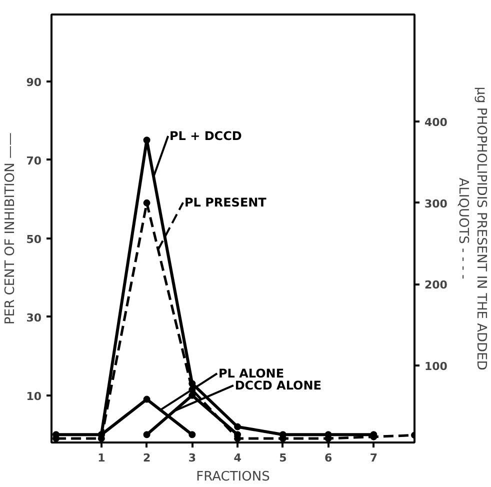 The width and height of the screenshot is (491, 487). What do you see at coordinates (34, 317) in the screenshot?
I see `y-tick-label: 30` at bounding box center [34, 317].